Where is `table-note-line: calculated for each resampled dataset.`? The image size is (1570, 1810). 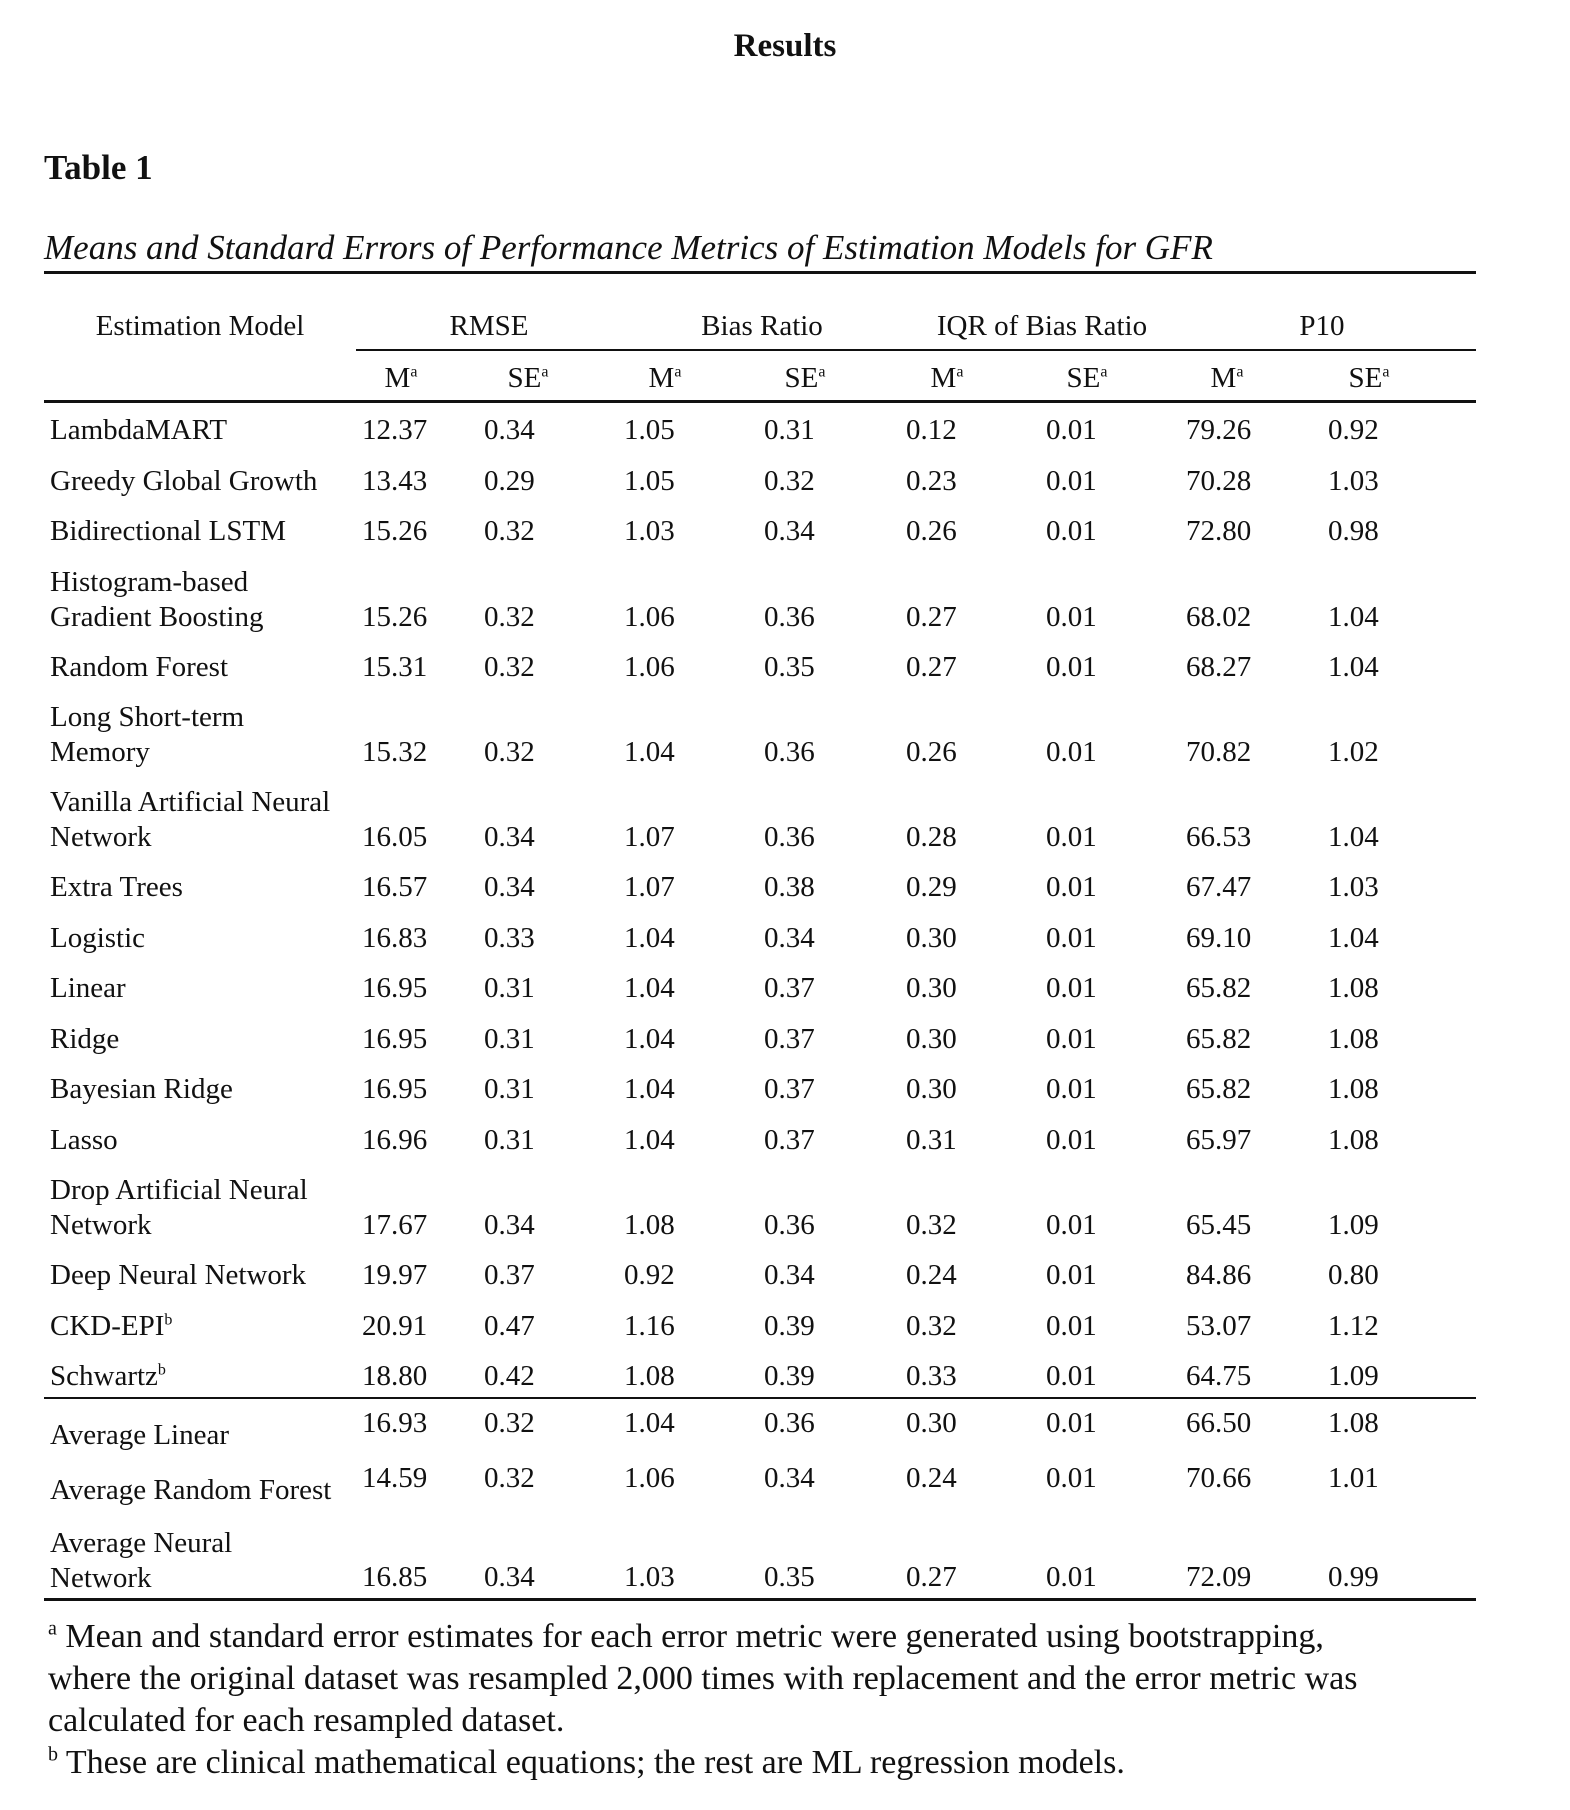
table-note-line: calculated for each resampled dataset. is located at coordinates (306, 1720).